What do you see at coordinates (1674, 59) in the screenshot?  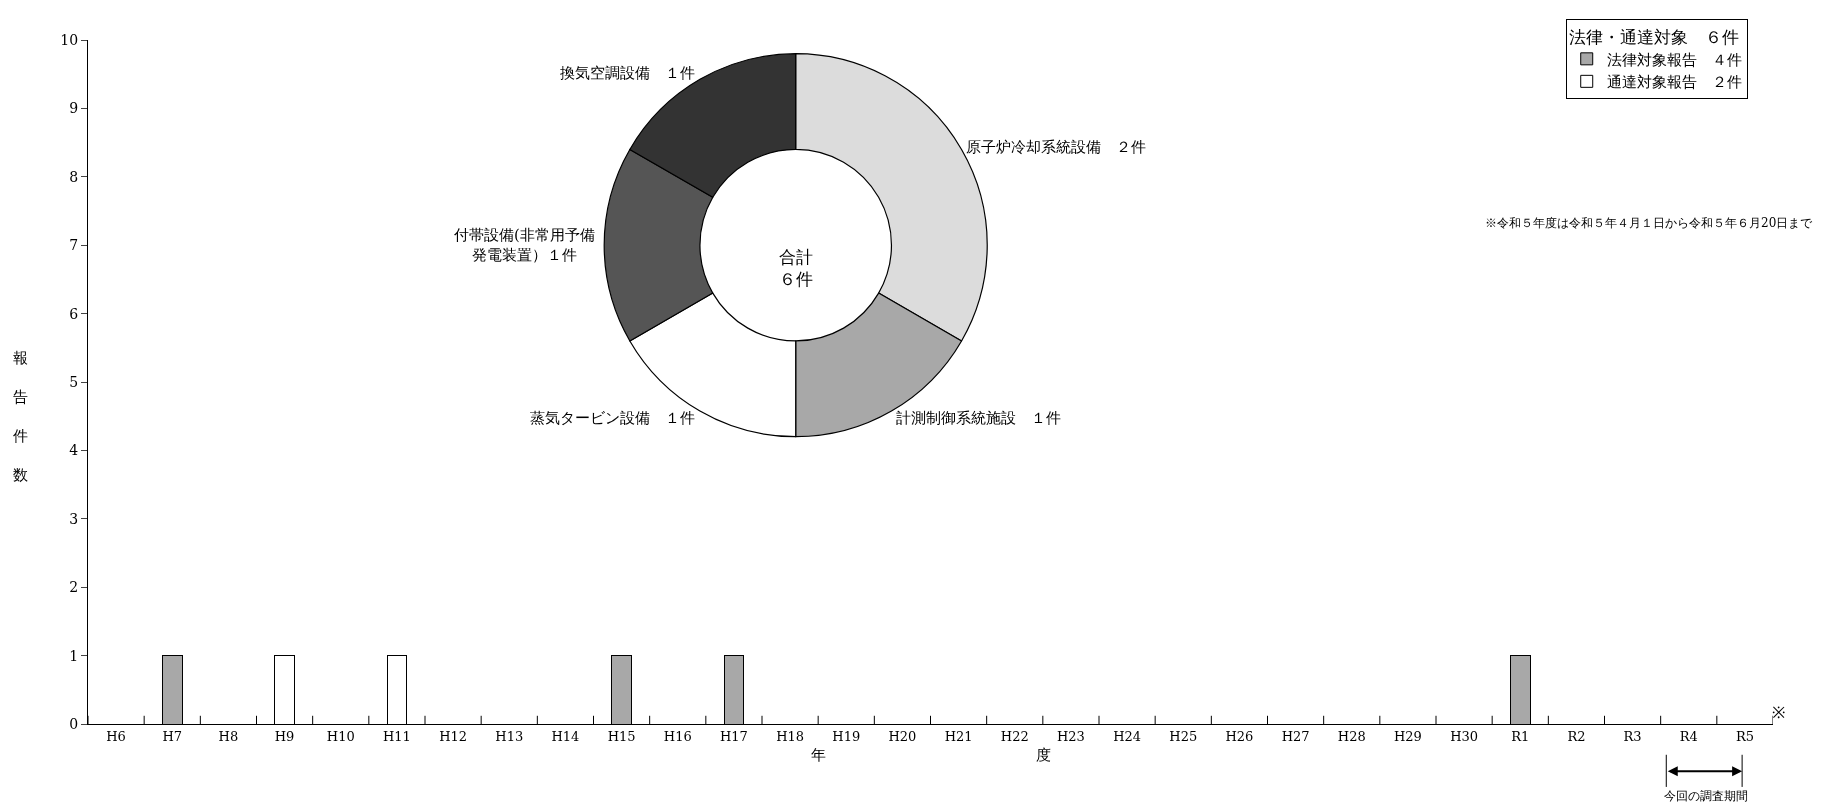 I see `legend-label: 法律対象報告 ４件` at bounding box center [1674, 59].